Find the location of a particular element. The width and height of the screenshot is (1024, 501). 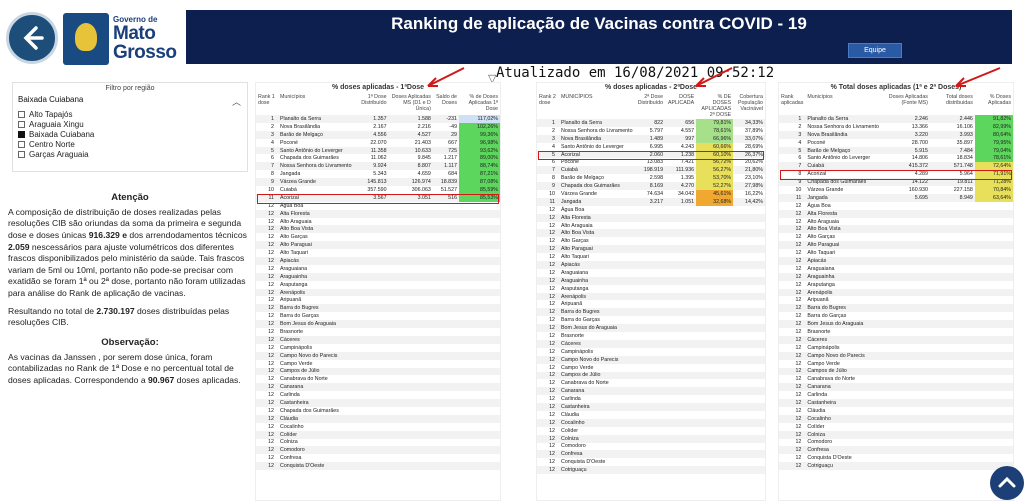

table-row: 9 Várzea Grande 145.813 126.974 18.839 87,08% is located at coordinates (378, 182).